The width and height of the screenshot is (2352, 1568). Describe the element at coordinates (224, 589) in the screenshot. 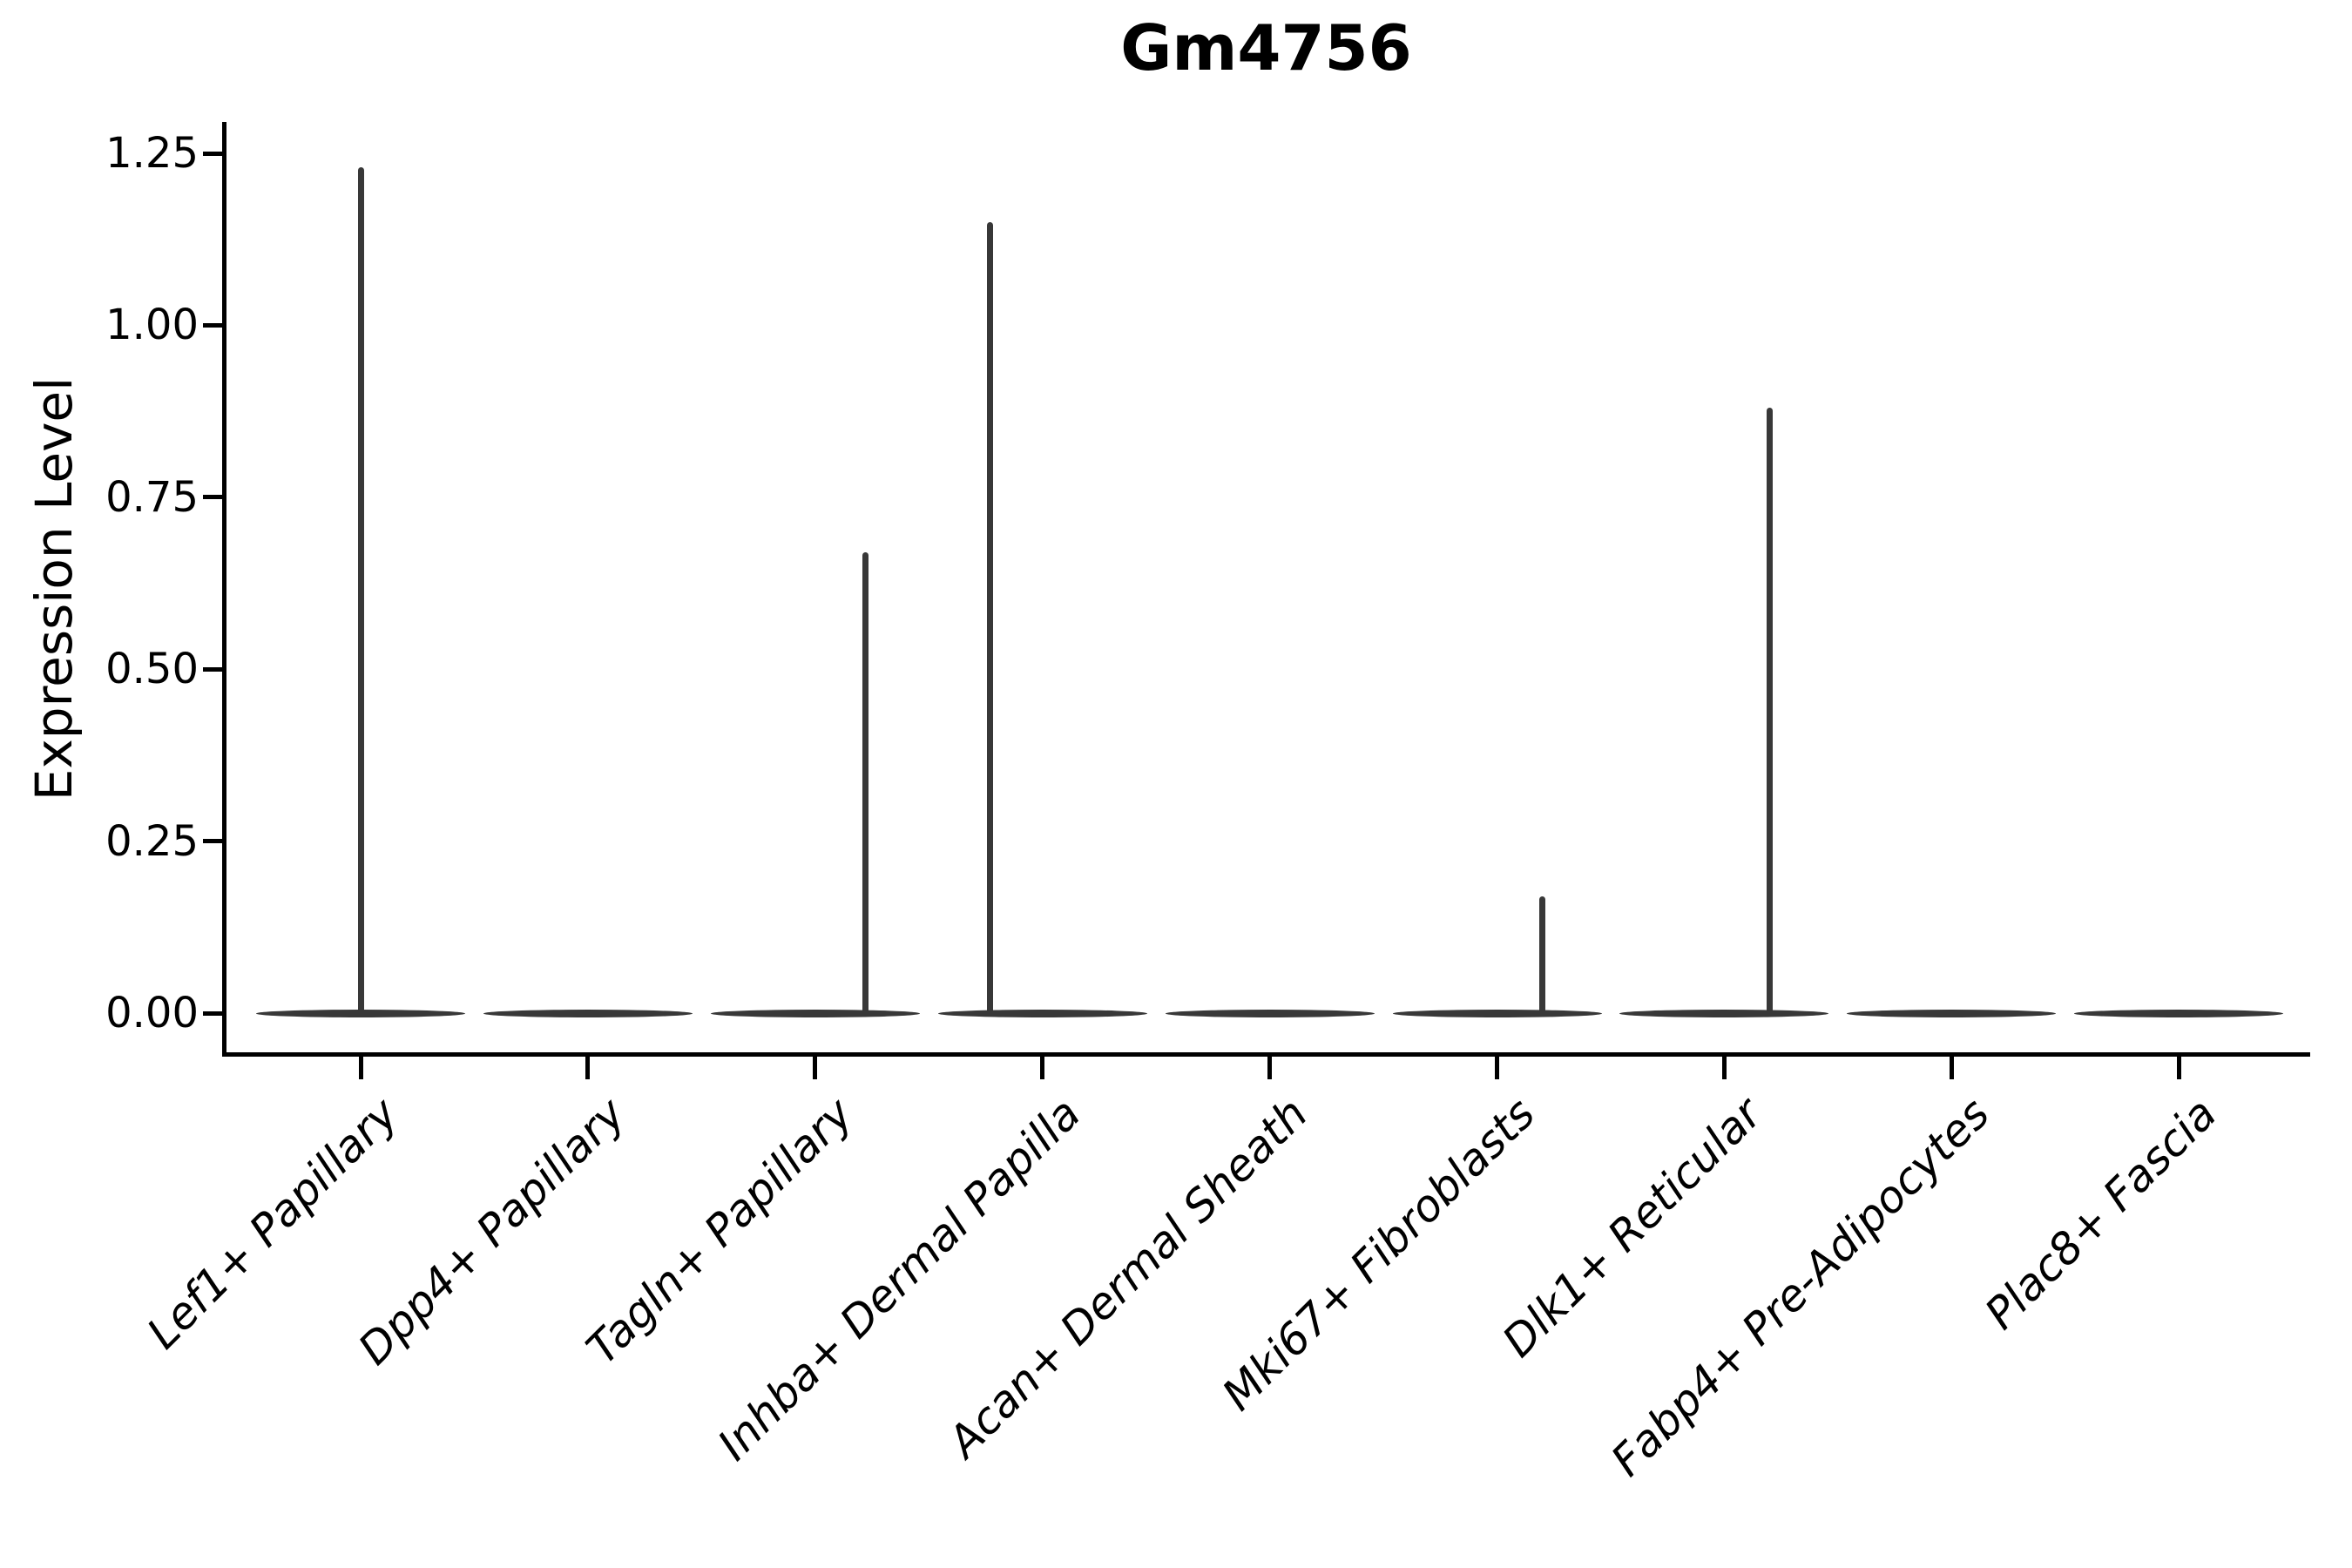

I see `y-axis-line` at that location.